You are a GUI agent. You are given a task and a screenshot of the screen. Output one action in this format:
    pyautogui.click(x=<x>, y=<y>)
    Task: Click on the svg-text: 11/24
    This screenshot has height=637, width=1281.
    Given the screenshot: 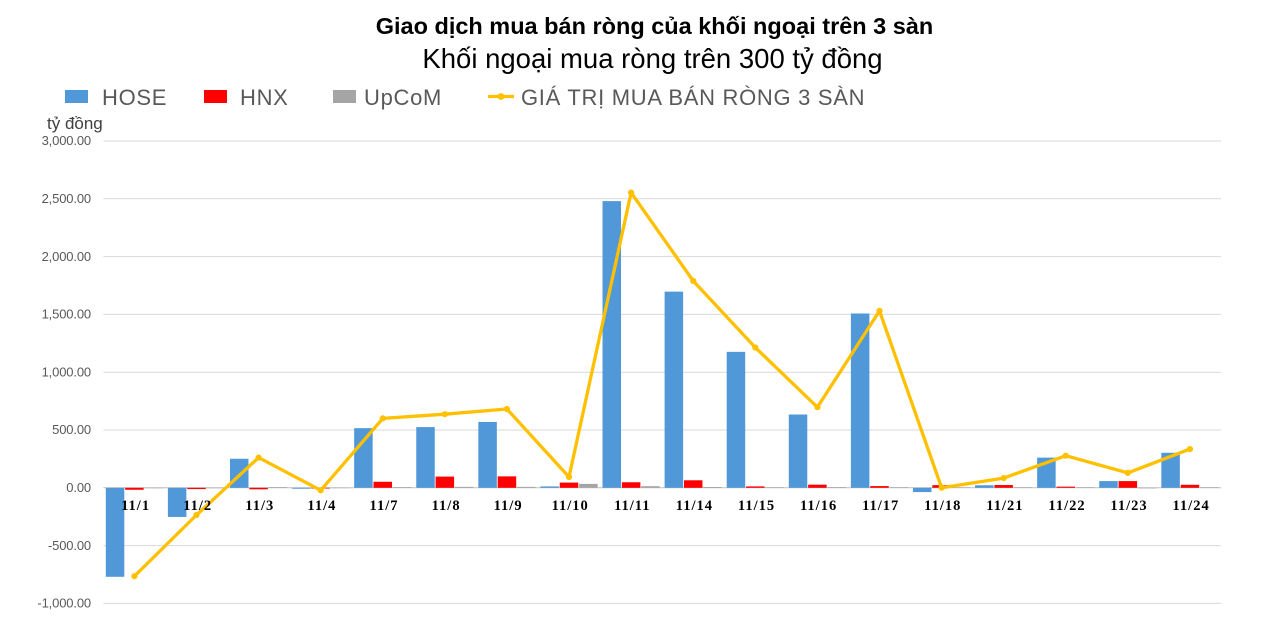 What is the action you would take?
    pyautogui.click(x=1190, y=506)
    